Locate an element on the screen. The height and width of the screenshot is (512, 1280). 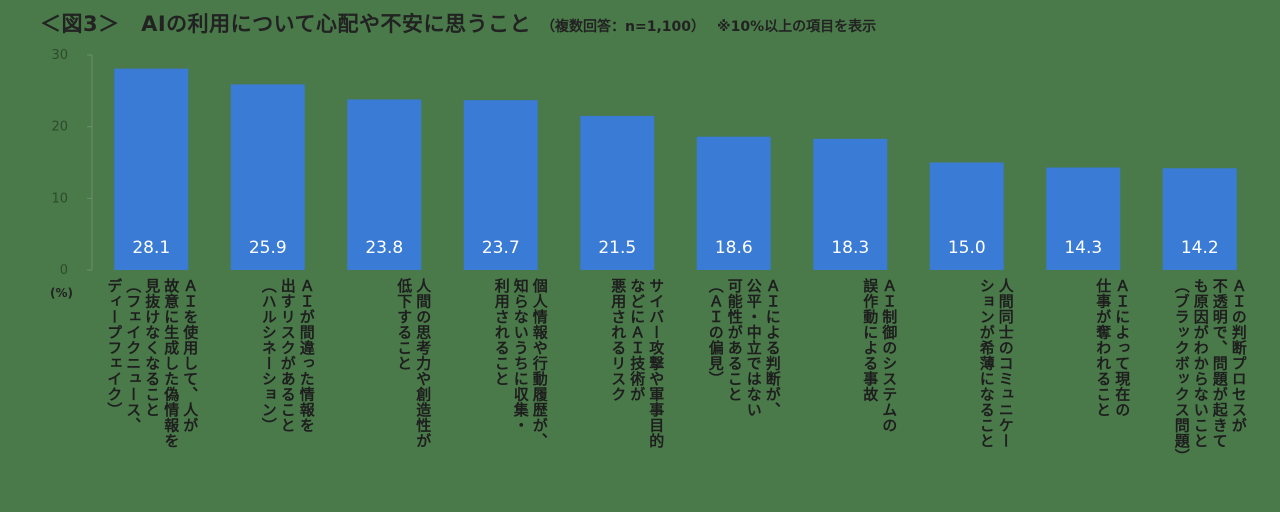
y-tick-label: 10 is located at coordinates (59, 198).